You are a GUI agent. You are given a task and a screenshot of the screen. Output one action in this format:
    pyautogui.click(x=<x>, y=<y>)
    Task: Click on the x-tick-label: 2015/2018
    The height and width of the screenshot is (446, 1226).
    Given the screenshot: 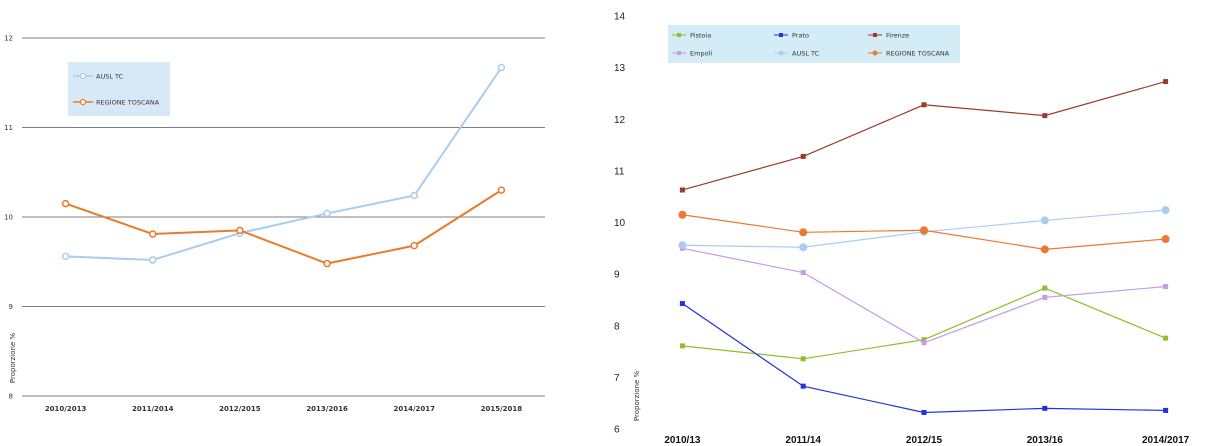 What is the action you would take?
    pyautogui.click(x=502, y=409)
    